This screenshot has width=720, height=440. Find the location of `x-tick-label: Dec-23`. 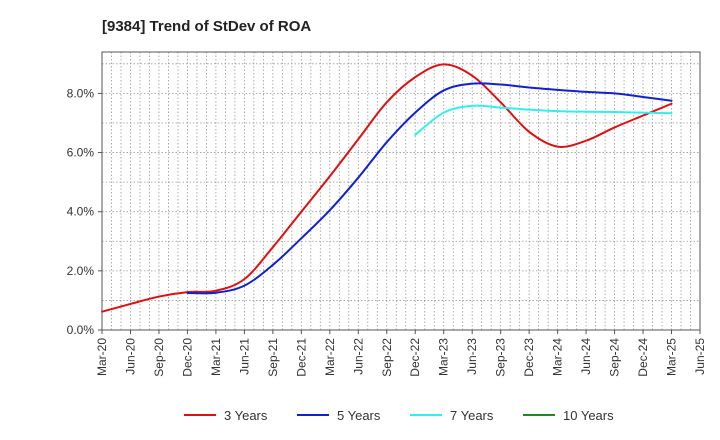

x-tick-label: Dec-23 is located at coordinates (529, 357).